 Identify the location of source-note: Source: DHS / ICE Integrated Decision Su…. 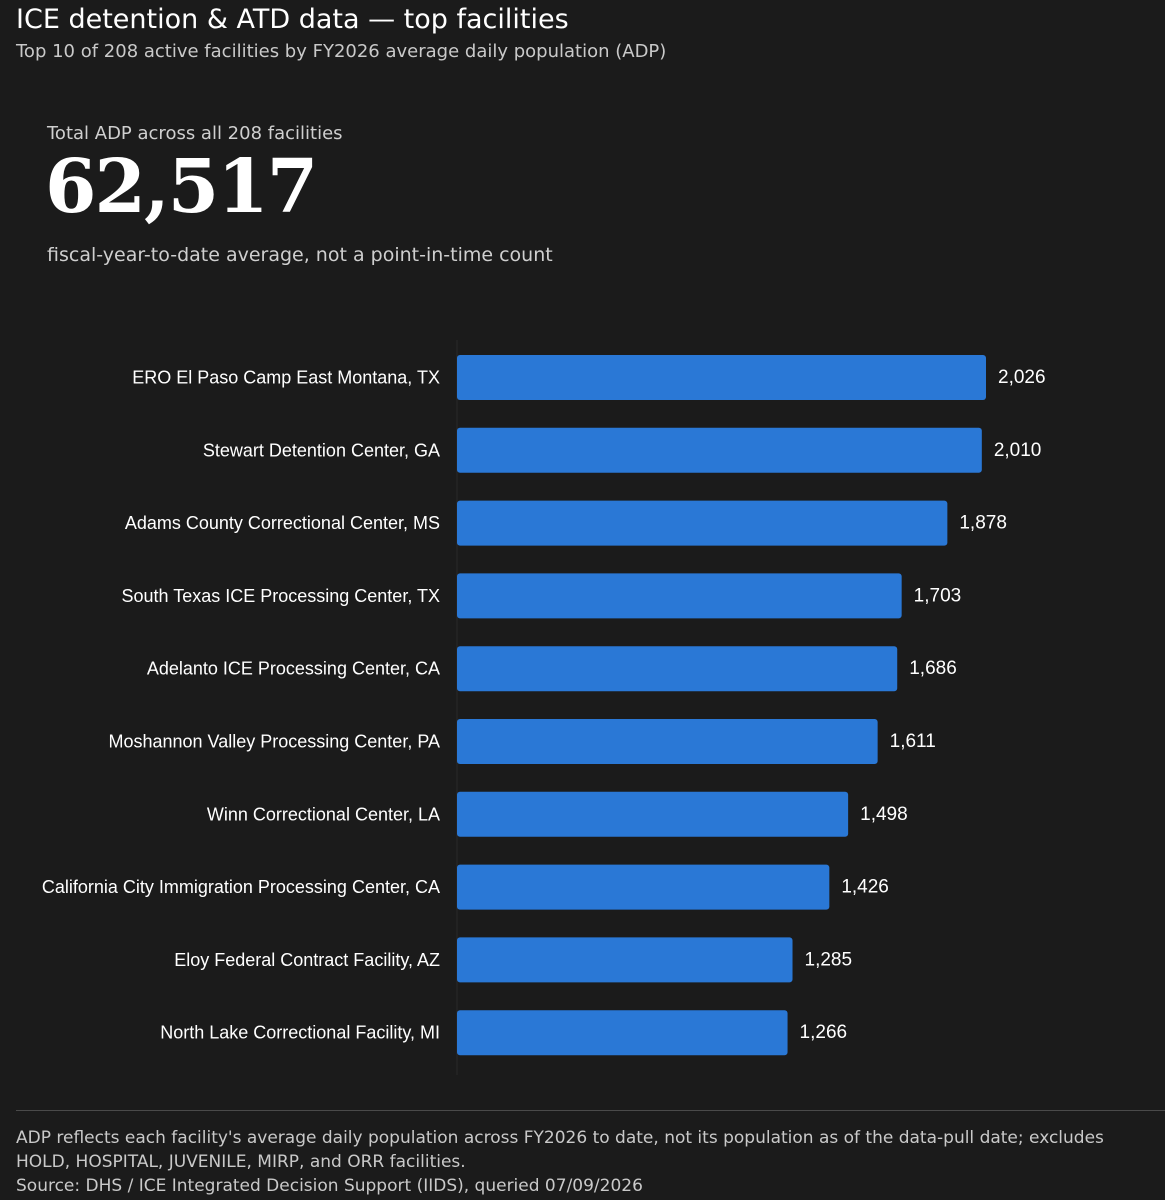
(329, 1186).